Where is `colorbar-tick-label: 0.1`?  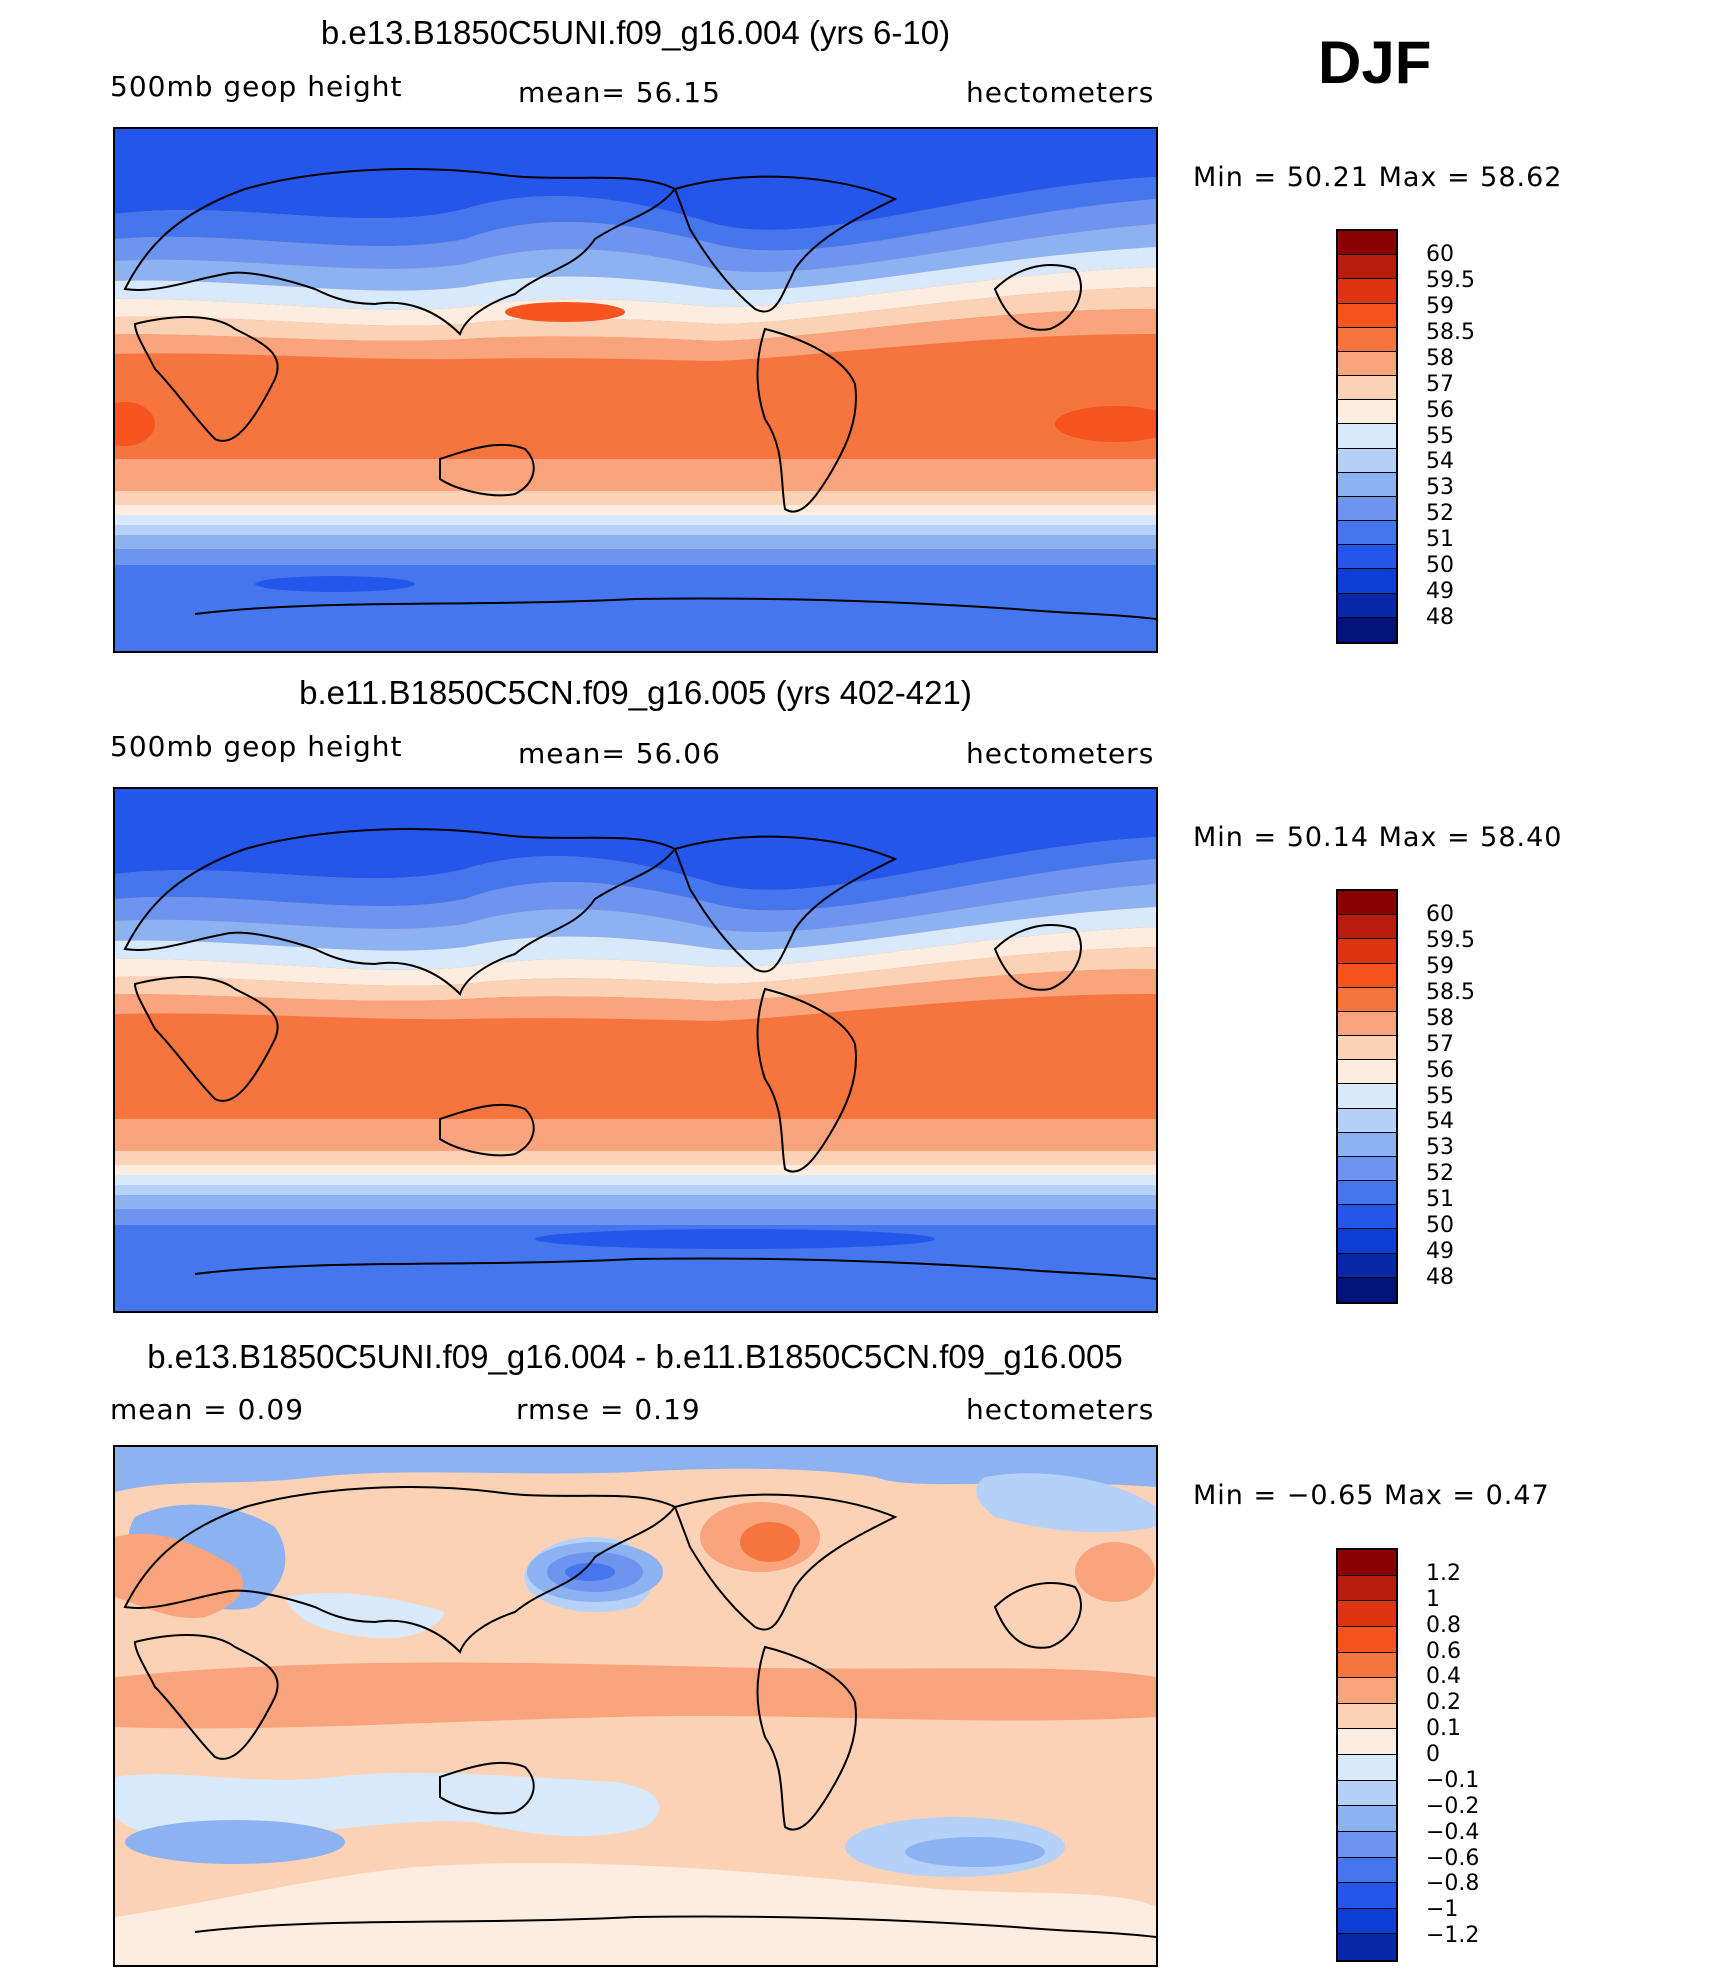
colorbar-tick-label: 0.1 is located at coordinates (1443, 1729).